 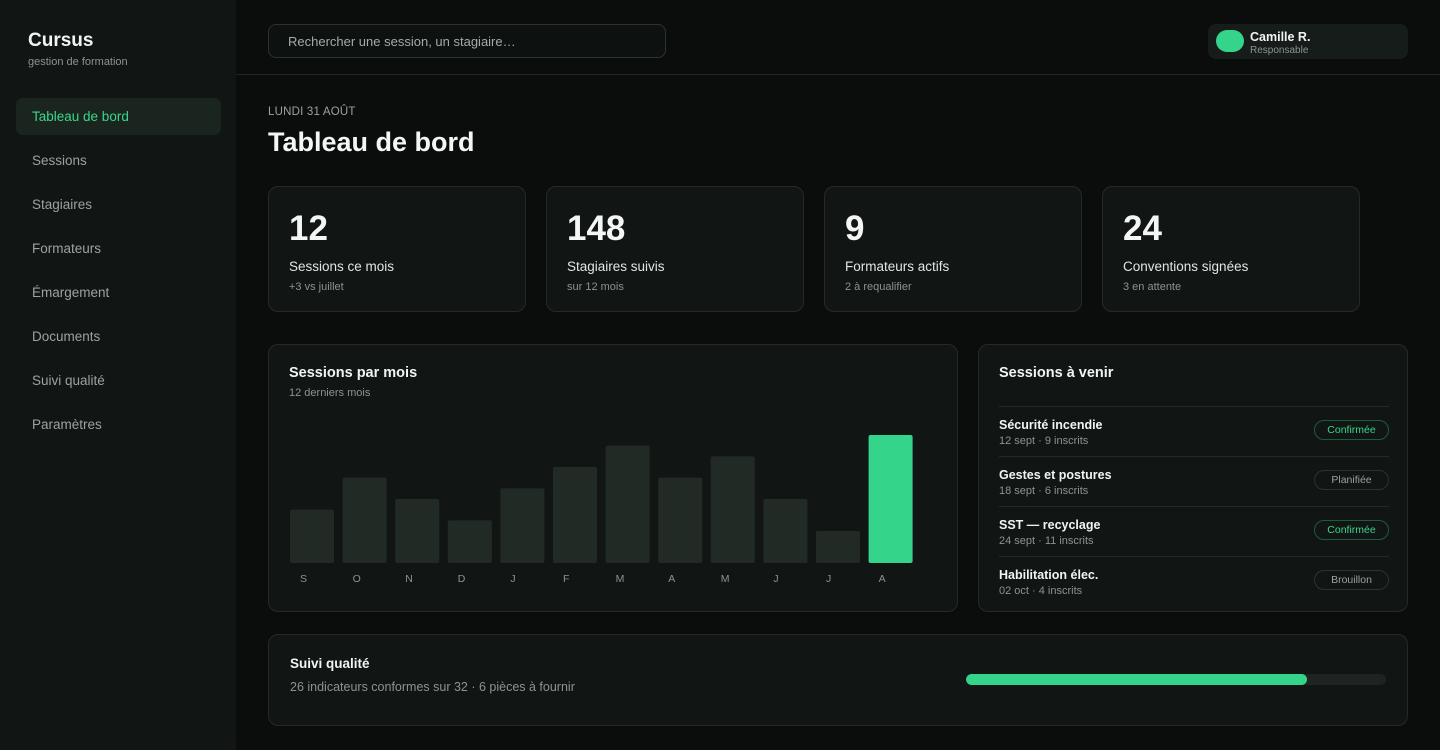 I want to click on session-meta: 18 sept · 6 inscrits, so click(x=1044, y=491).